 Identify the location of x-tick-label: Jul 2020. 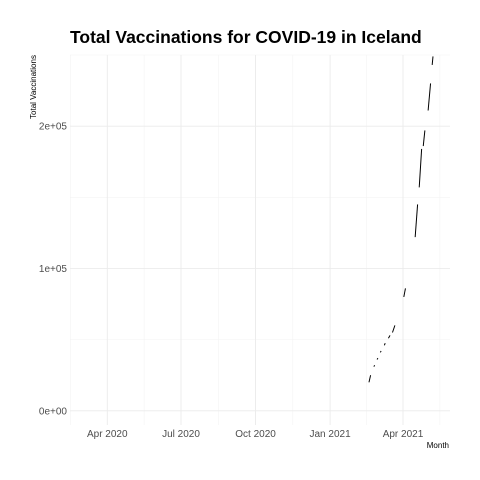
(181, 434).